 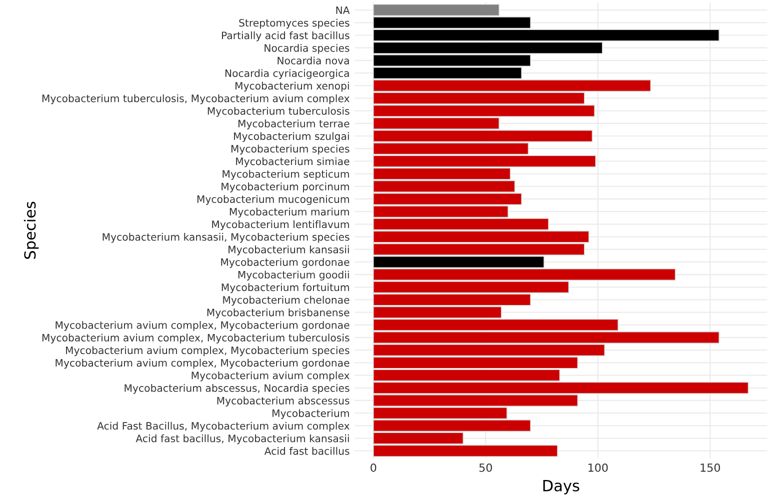 What do you see at coordinates (290, 149) in the screenshot?
I see `y-tick-label: Mycobacterium species` at bounding box center [290, 149].